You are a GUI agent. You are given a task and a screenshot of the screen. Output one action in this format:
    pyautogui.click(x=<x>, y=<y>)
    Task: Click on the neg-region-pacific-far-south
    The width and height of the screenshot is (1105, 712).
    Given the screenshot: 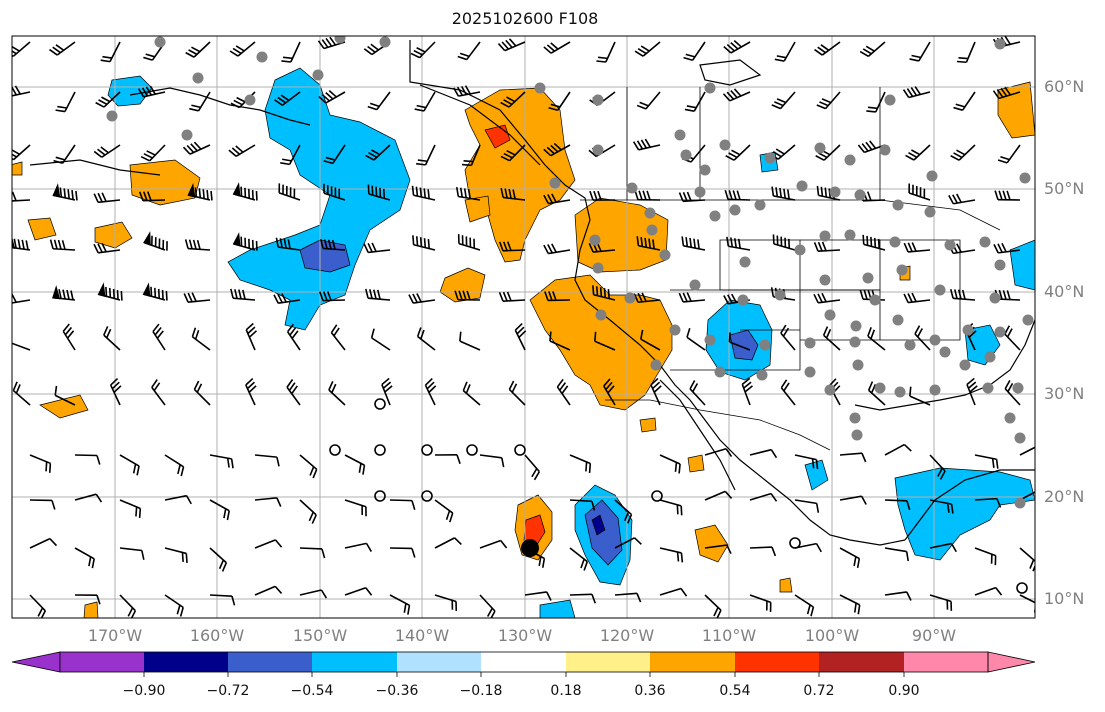 What is the action you would take?
    pyautogui.click(x=557, y=608)
    